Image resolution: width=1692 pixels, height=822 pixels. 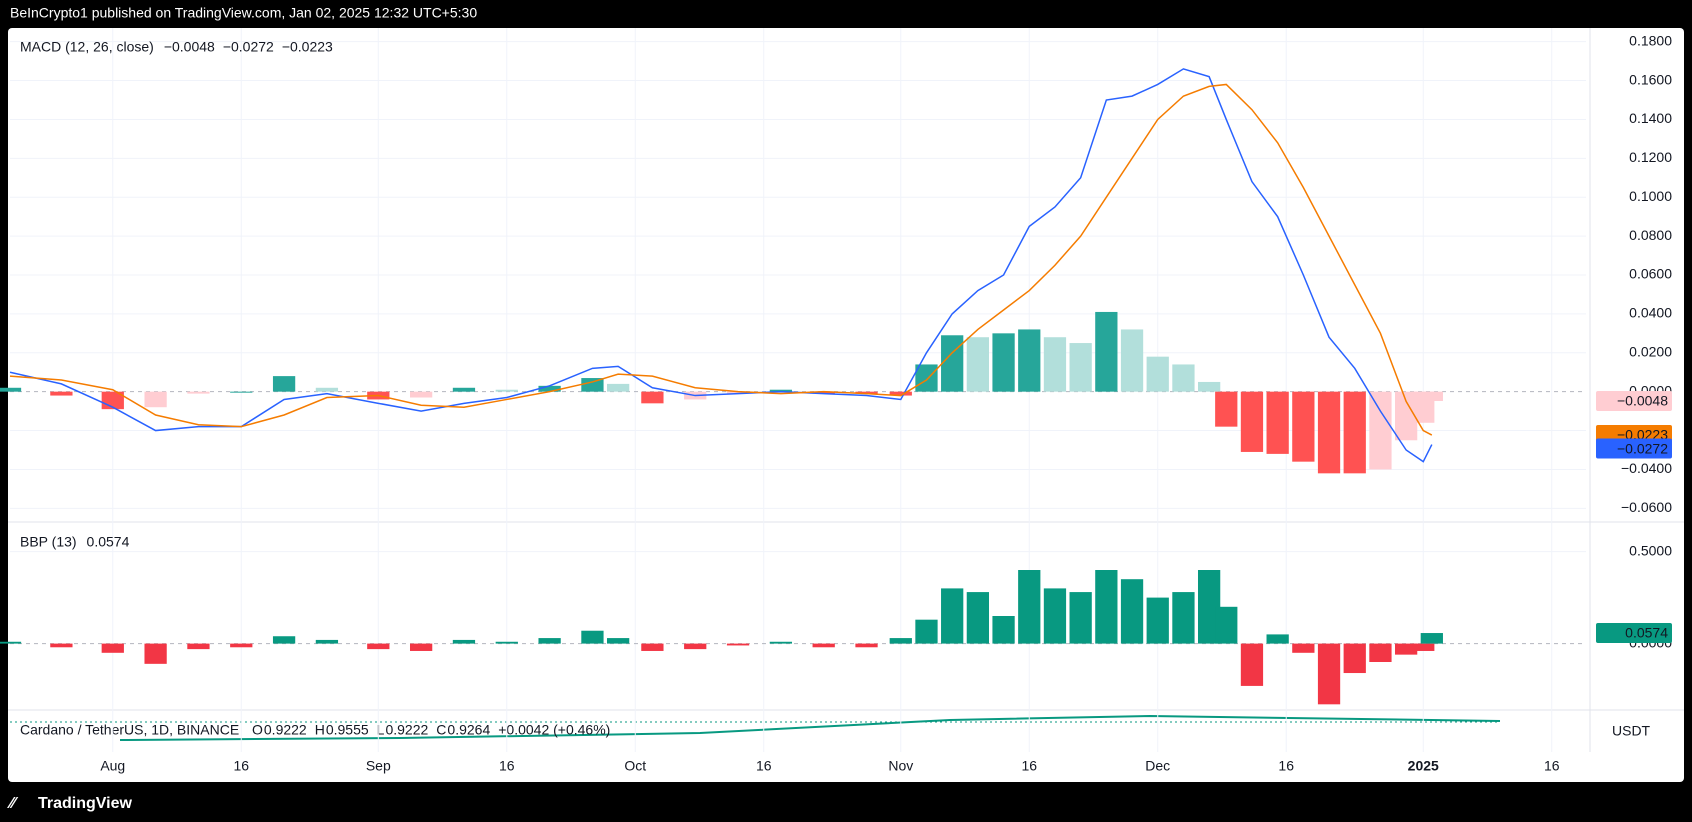 I want to click on symbol-c_label: C, so click(x=441, y=730).